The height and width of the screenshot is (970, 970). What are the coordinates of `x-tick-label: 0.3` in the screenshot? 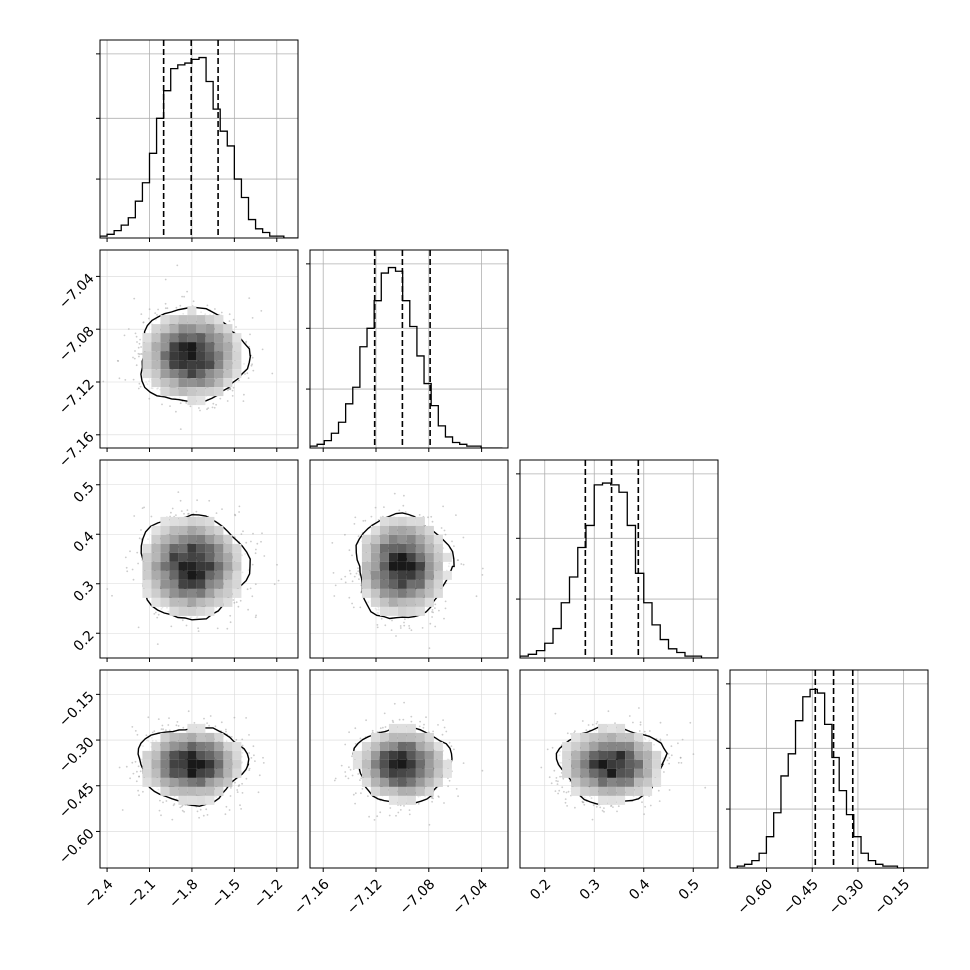 It's located at (590, 889).